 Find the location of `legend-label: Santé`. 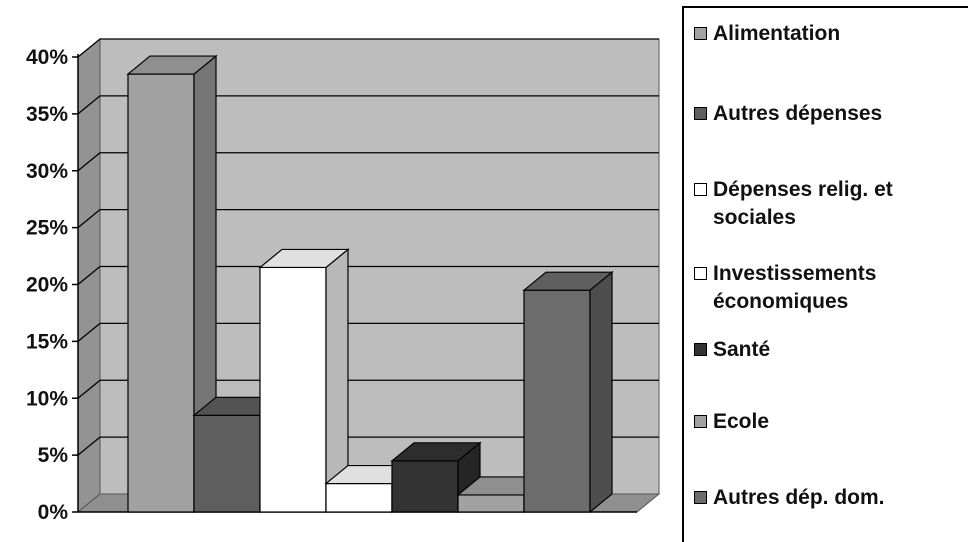

legend-label: Santé is located at coordinates (742, 349).